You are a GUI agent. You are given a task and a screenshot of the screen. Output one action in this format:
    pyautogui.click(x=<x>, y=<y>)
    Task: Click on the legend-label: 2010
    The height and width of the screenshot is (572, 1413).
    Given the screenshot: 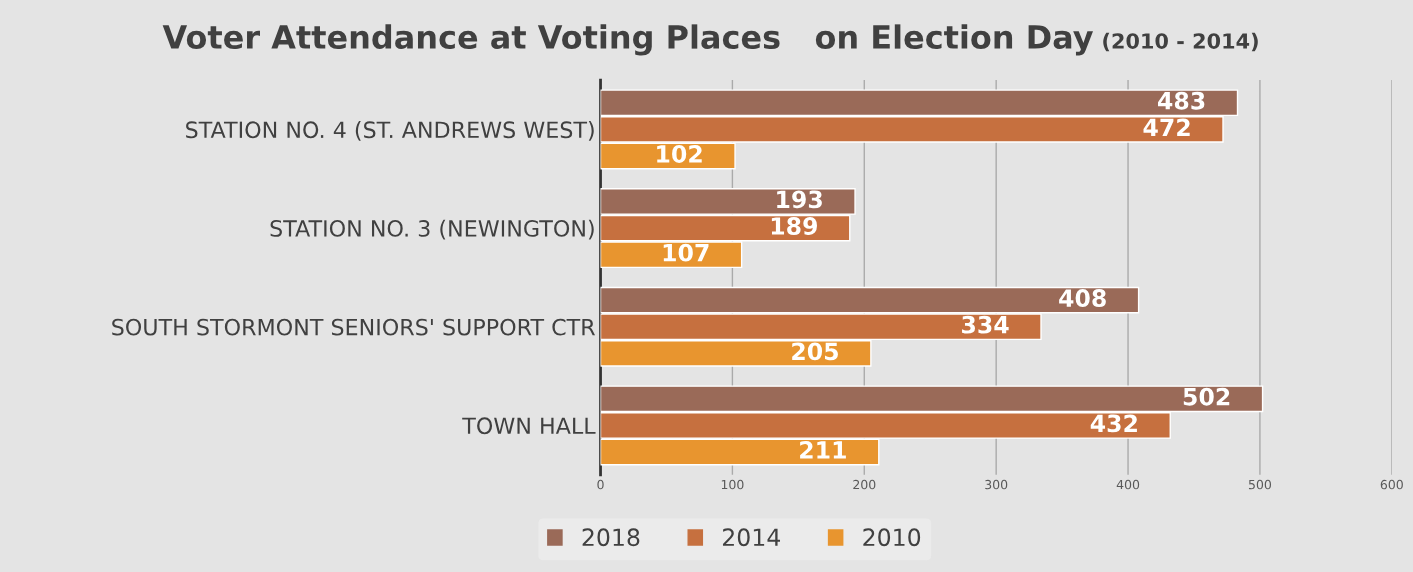 What is the action you would take?
    pyautogui.click(x=892, y=537)
    